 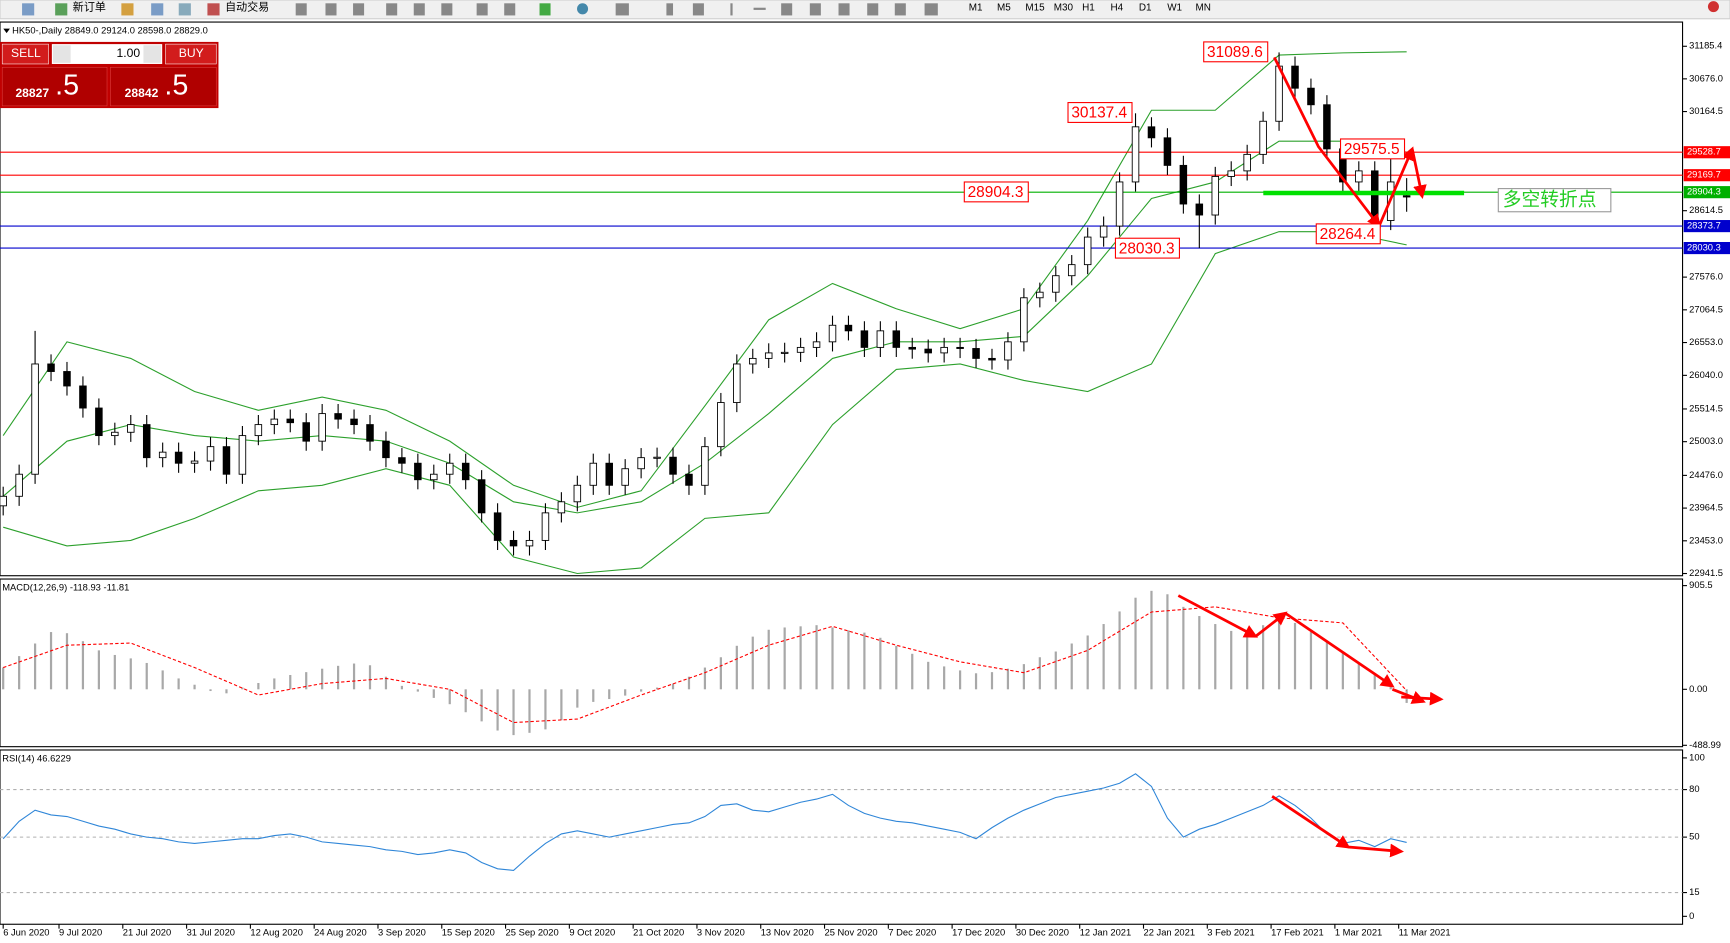 What do you see at coordinates (107, 54) in the screenshot?
I see `lots-input` at bounding box center [107, 54].